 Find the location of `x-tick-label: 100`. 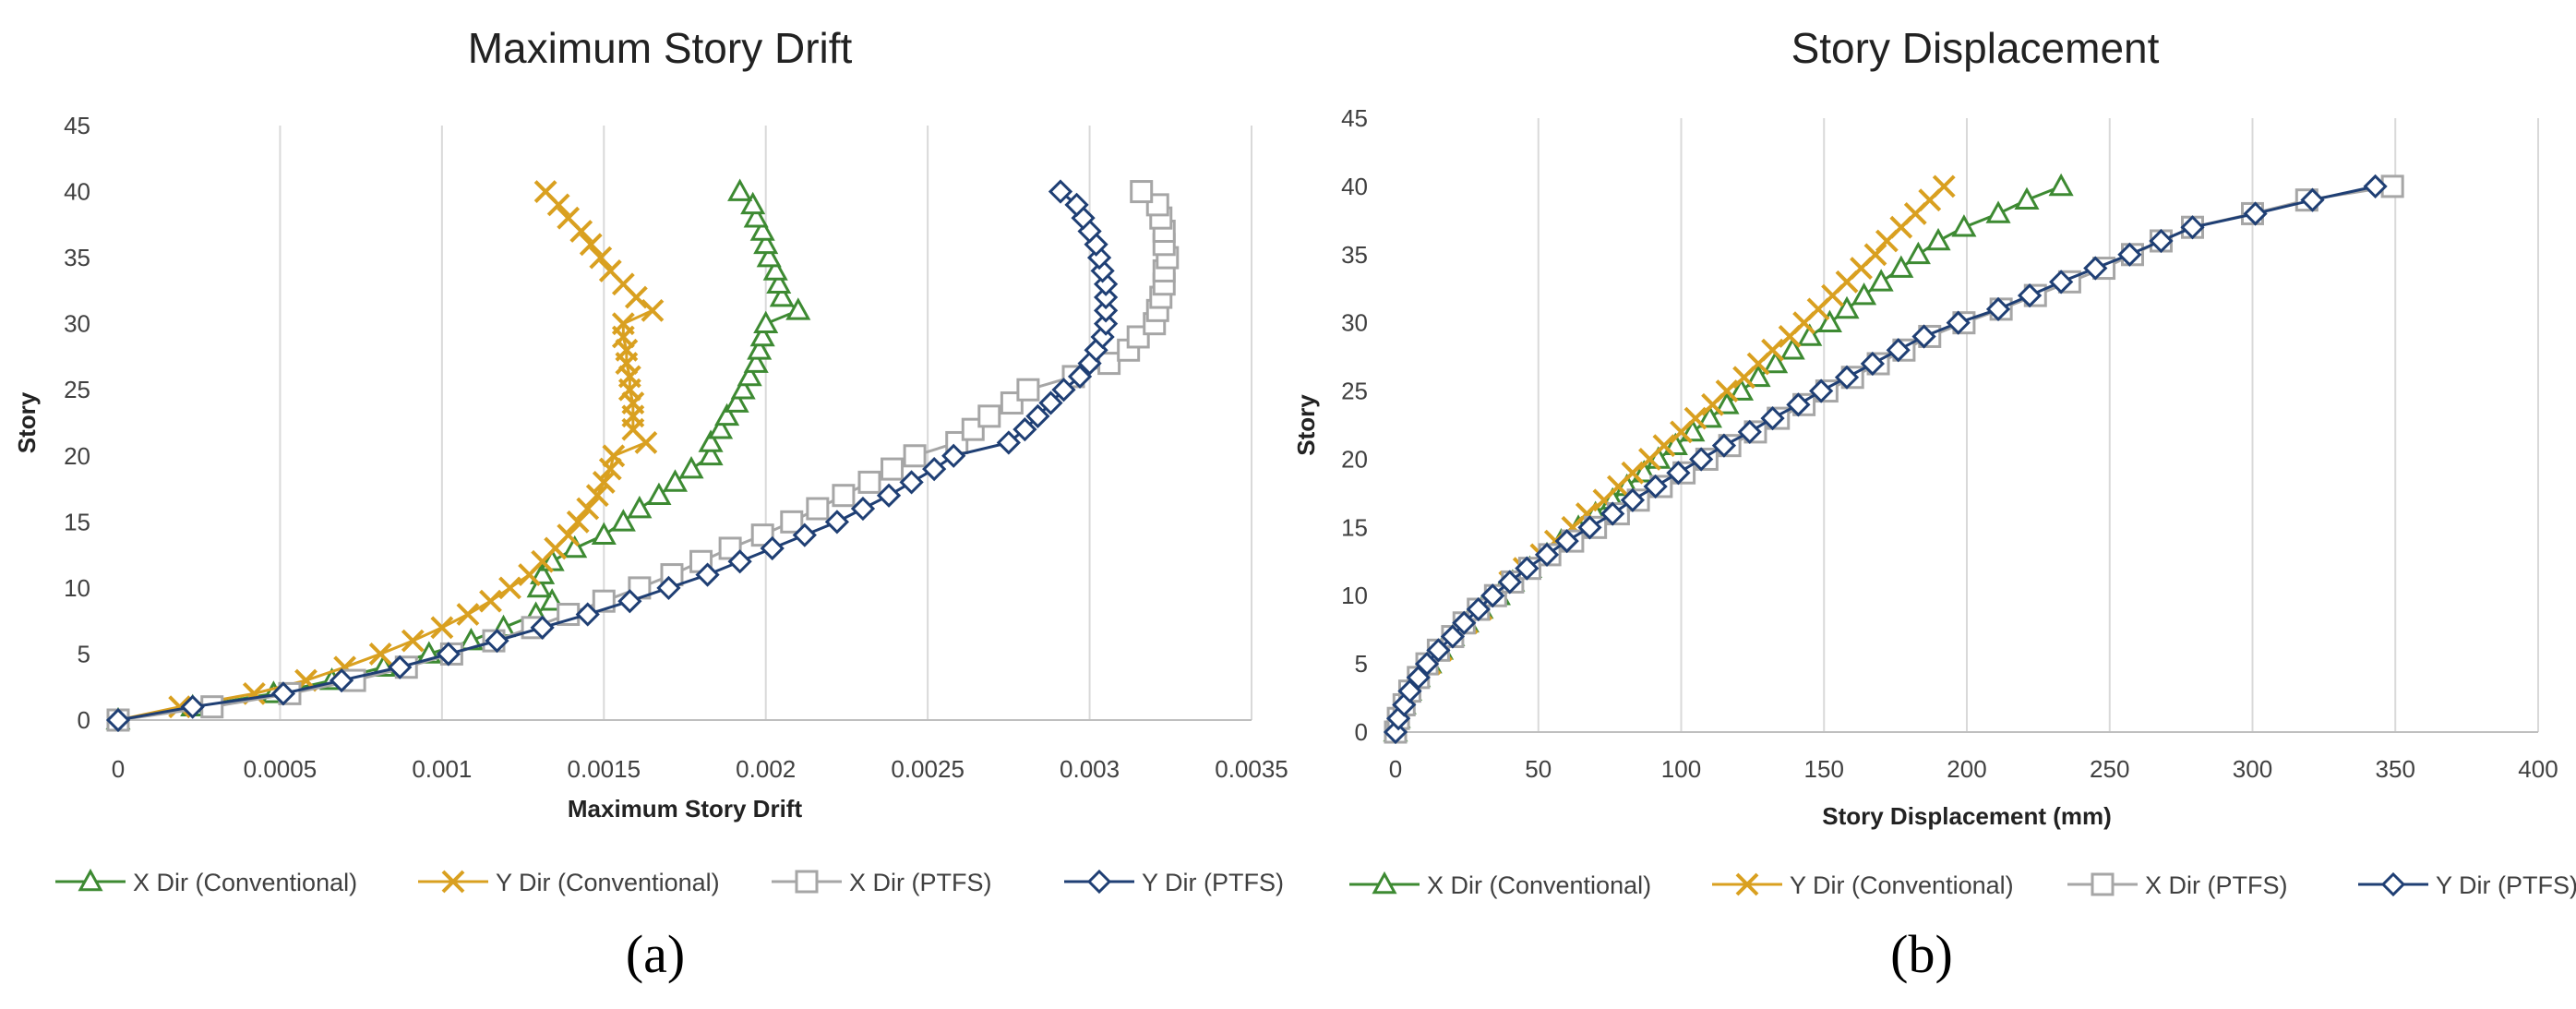

x-tick-label: 100 is located at coordinates (1681, 769).